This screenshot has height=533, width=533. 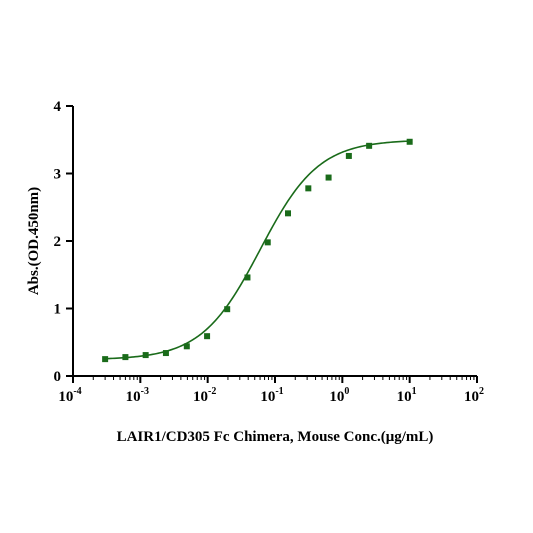 I want to click on y-axis-ticks: 0 1 2 3 4, so click(x=63, y=242).